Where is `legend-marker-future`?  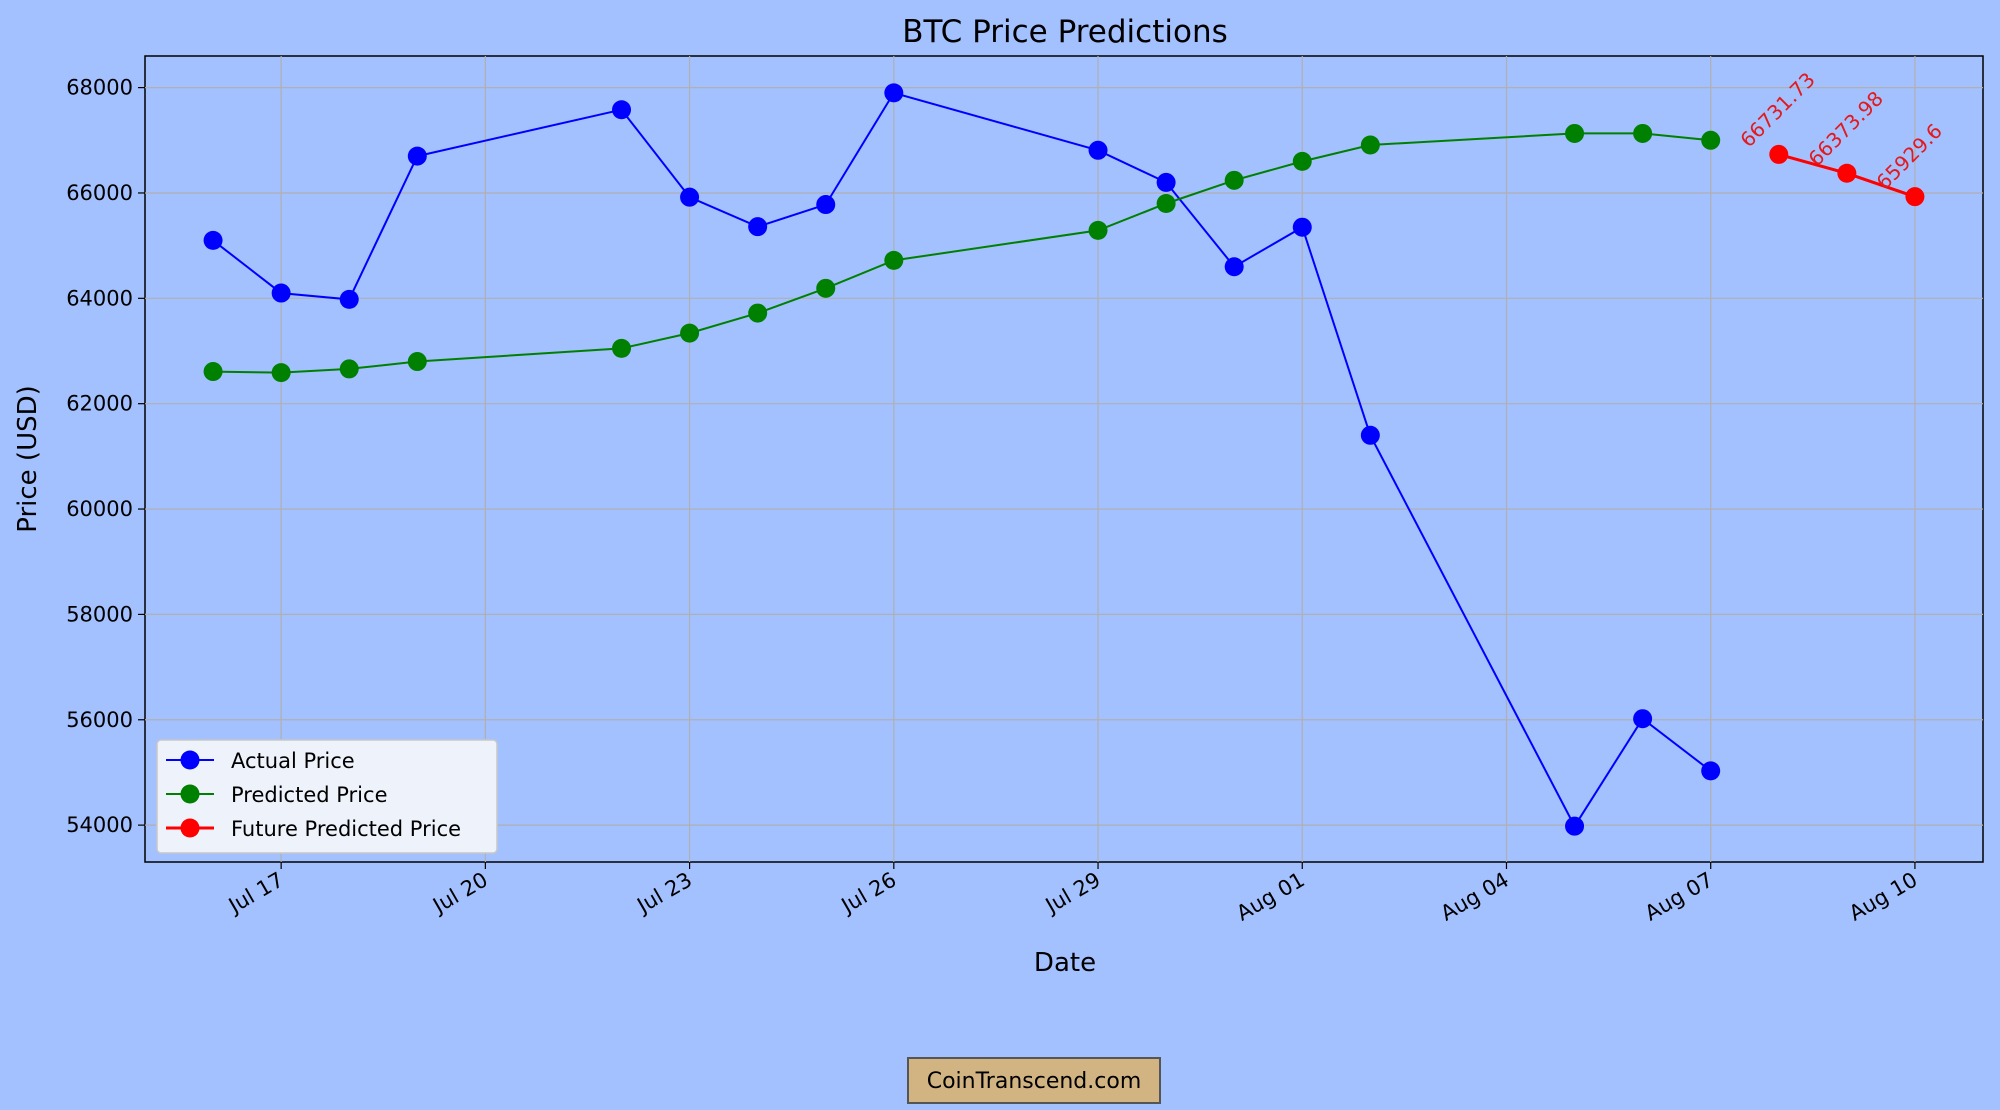 legend-marker-future is located at coordinates (190, 828).